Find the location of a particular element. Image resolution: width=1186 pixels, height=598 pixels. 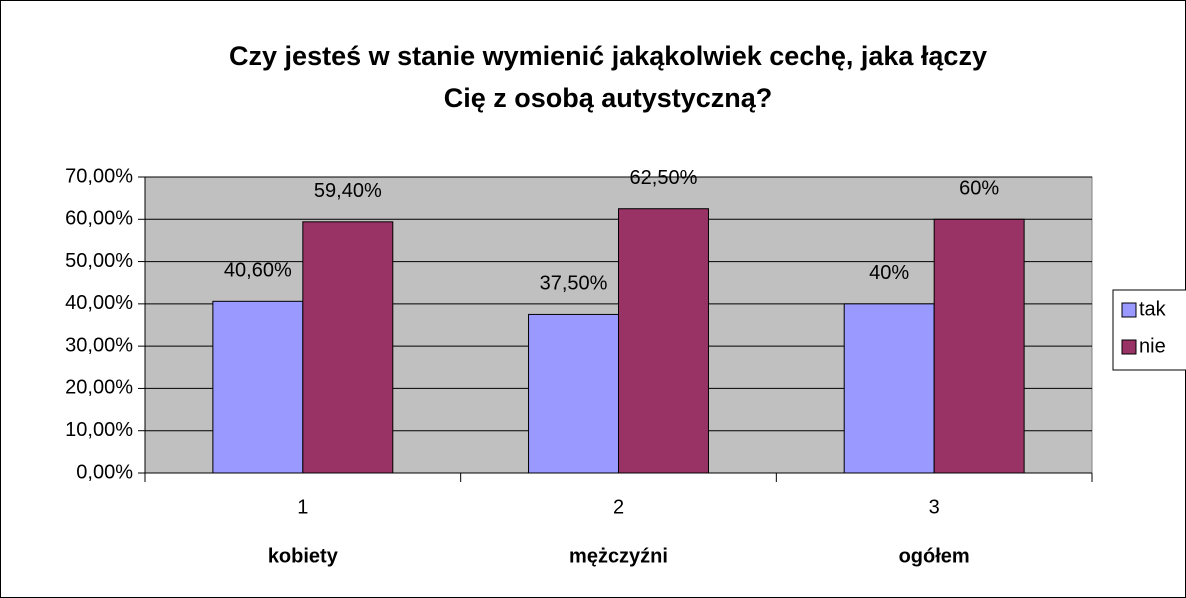

y-tick-label: 0,00% is located at coordinates (104, 472).